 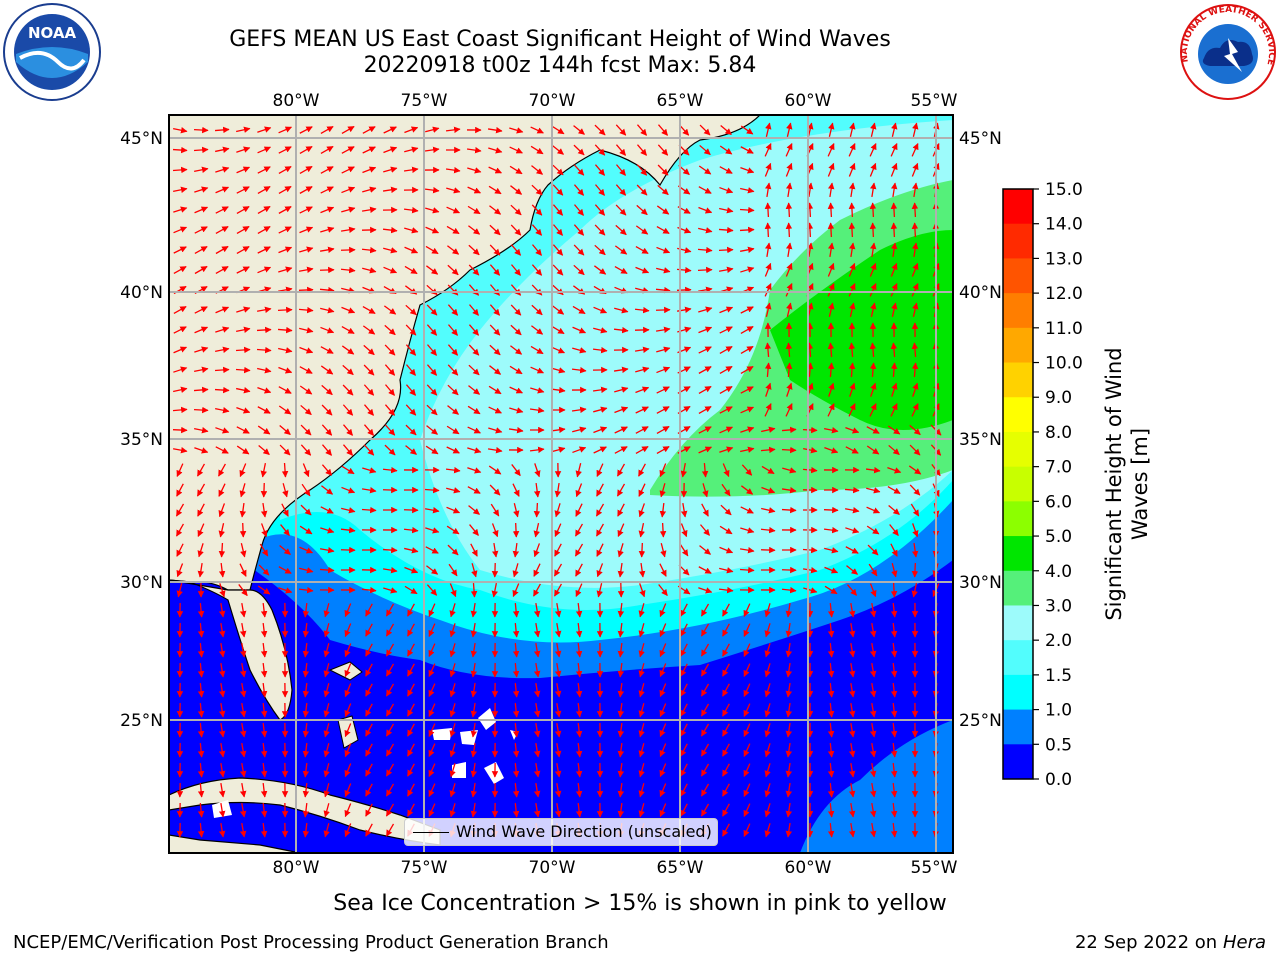 I want to click on lat-tick-right: 30°N, so click(x=980, y=583).